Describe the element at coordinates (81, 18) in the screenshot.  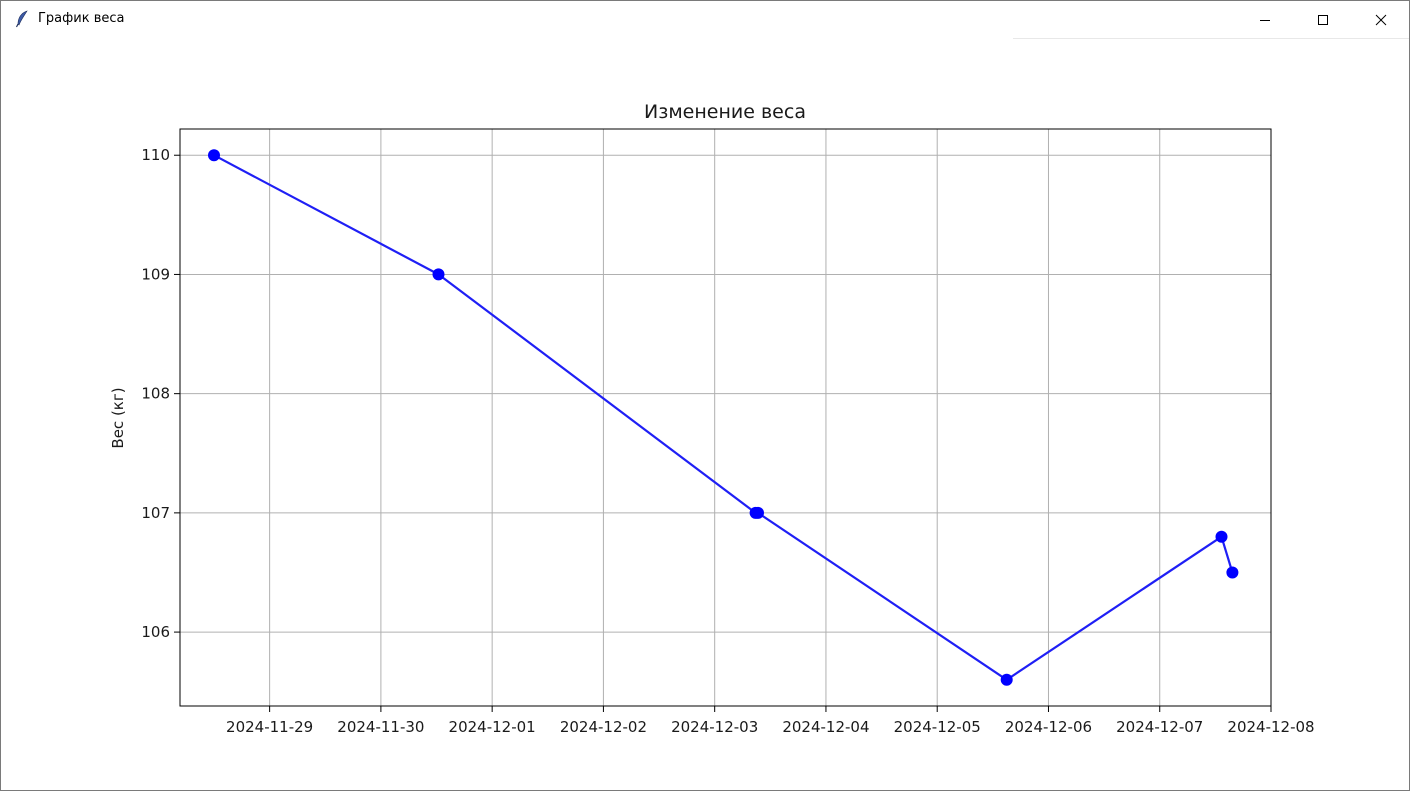
I see `window-title: График веса` at that location.